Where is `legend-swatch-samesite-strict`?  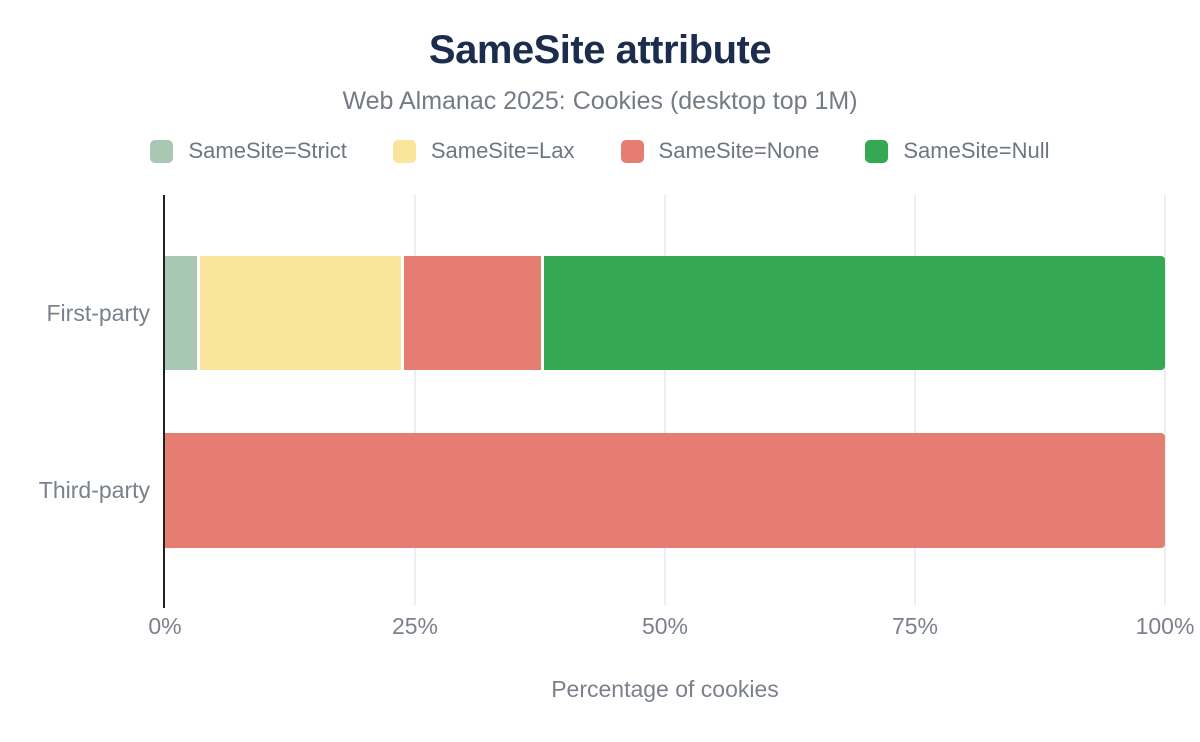
legend-swatch-samesite-strict is located at coordinates (162, 151).